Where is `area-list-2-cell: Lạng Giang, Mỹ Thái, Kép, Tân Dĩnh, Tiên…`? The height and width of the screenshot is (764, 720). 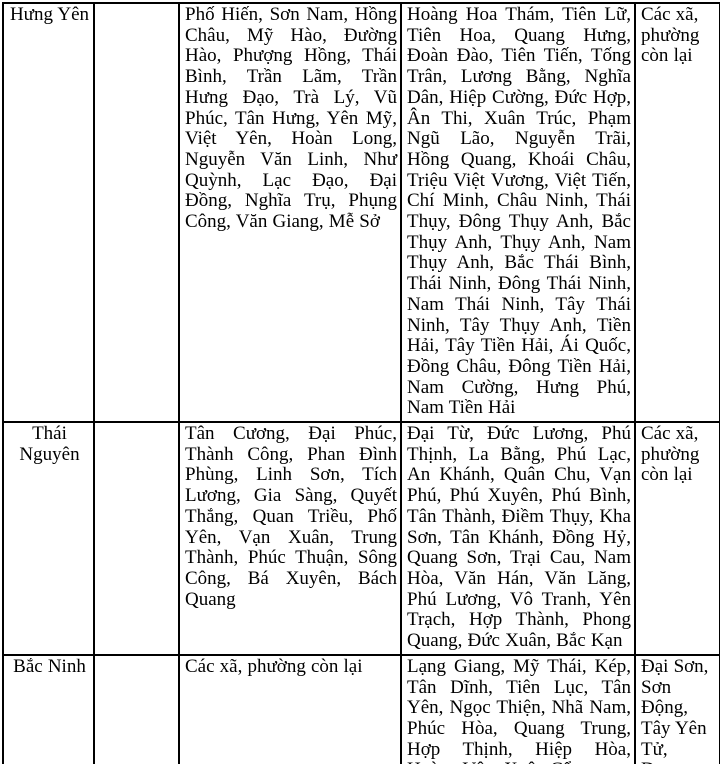
area-list-2-cell: Lạng Giang, Mỹ Thái, Kép, Tân Dĩnh, Tiên… is located at coordinates (518, 708).